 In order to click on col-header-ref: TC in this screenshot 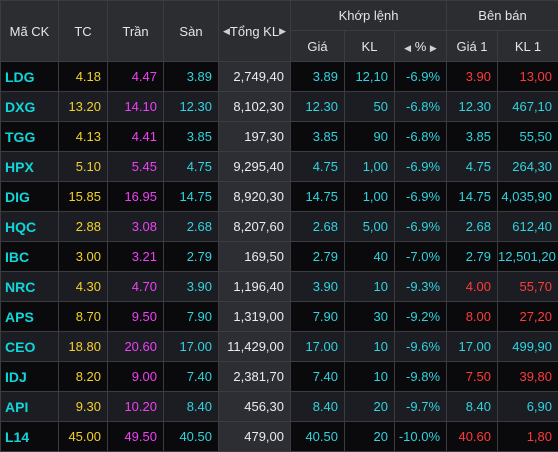, I will do `click(83, 31)`.